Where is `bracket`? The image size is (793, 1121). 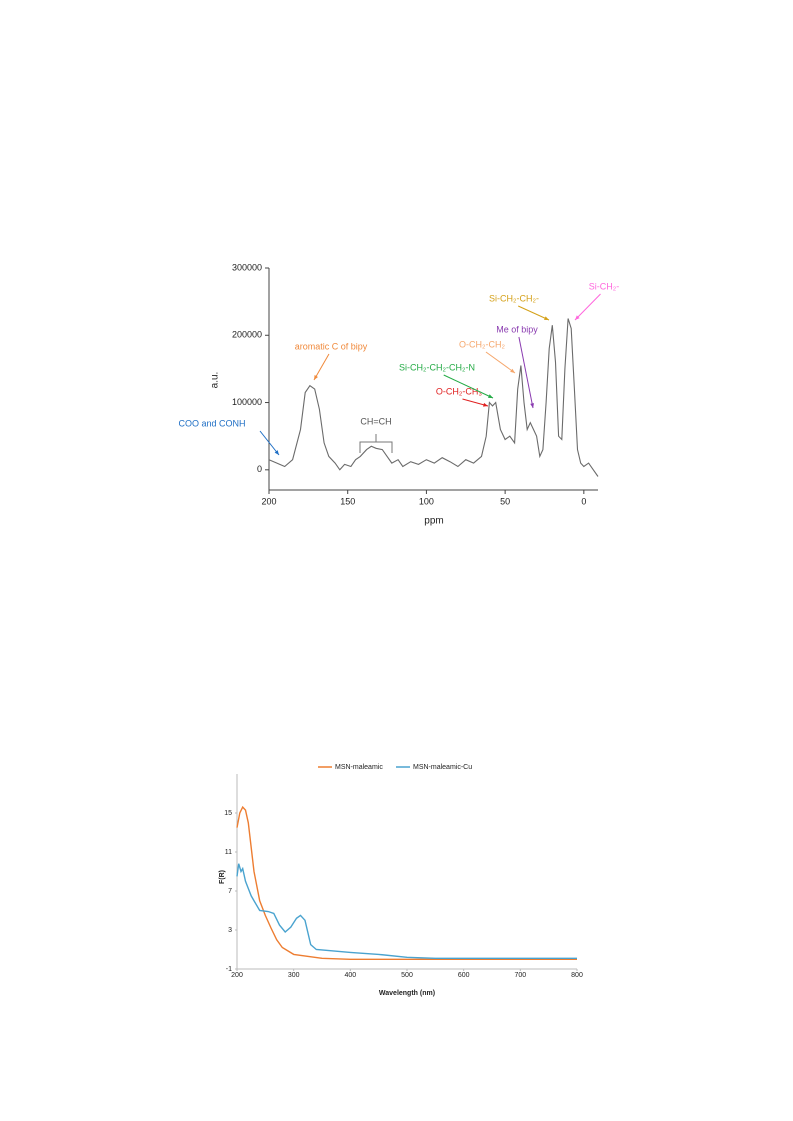 bracket is located at coordinates (376, 443).